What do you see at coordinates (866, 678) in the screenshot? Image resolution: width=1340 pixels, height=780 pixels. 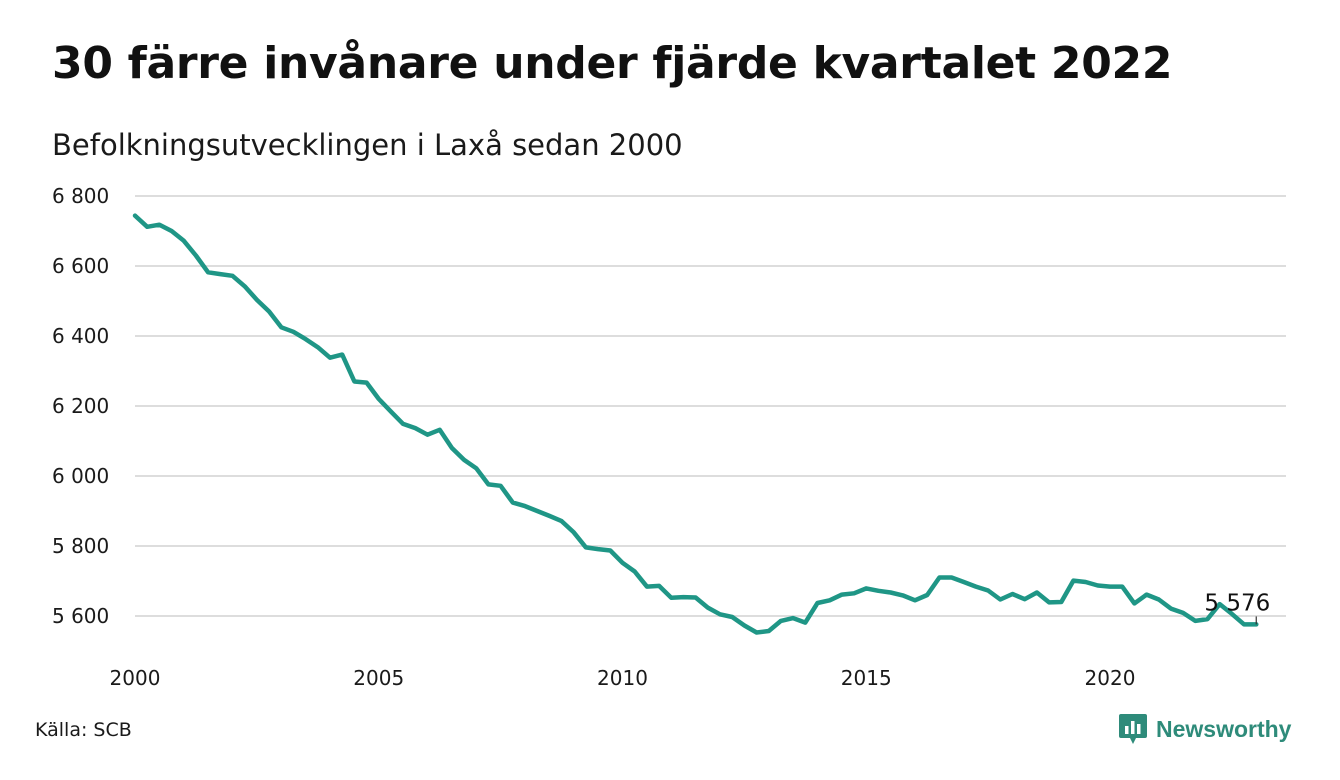 I see `x-tick-label: 2015` at bounding box center [866, 678].